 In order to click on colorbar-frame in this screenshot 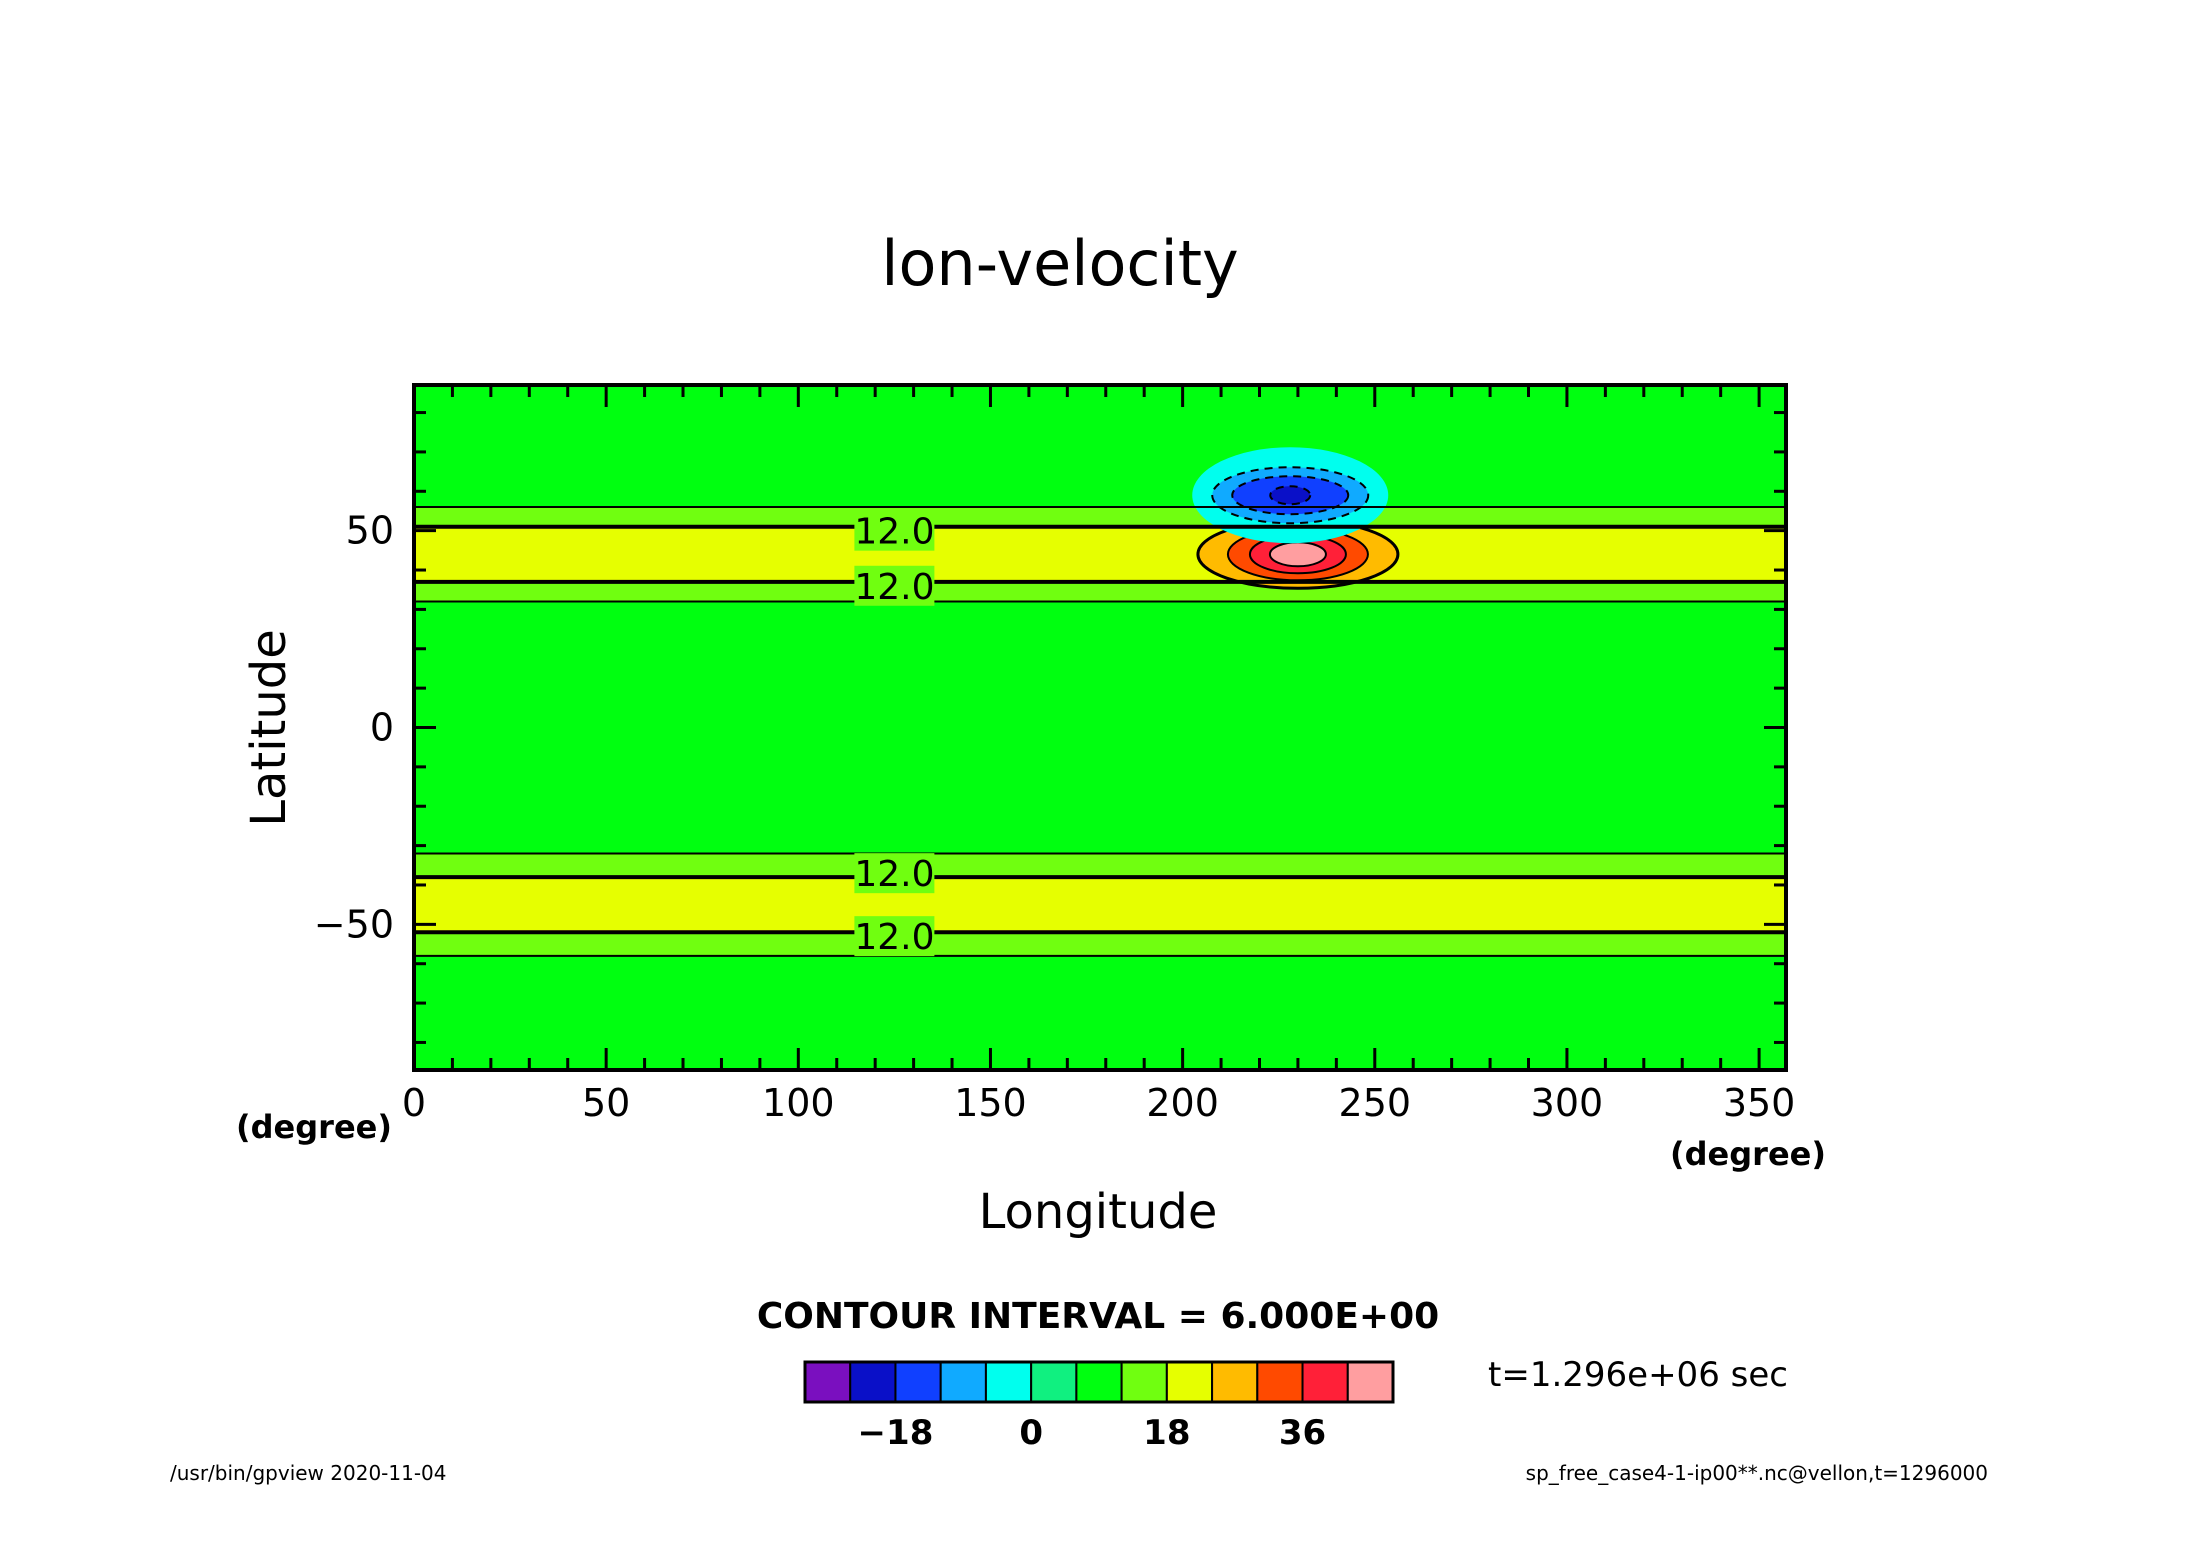, I will do `click(1099, 1382)`.